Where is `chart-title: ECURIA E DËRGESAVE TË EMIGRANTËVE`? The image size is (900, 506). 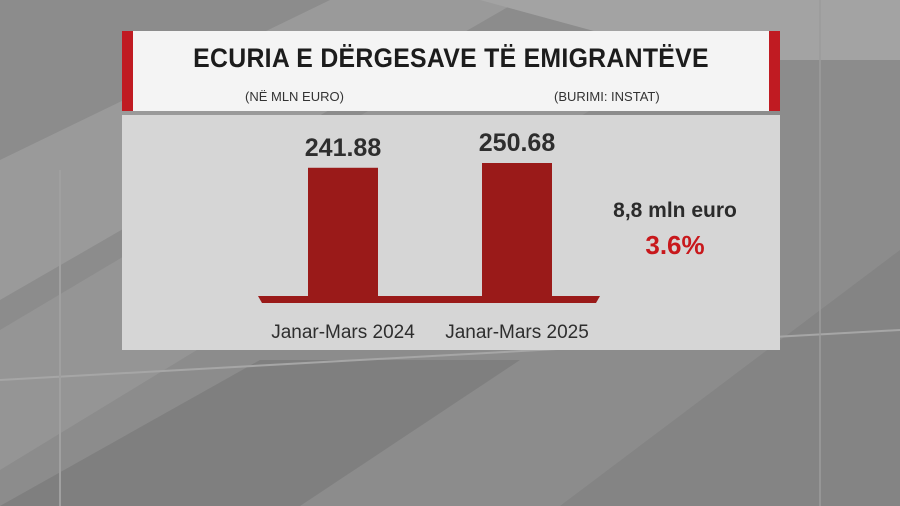 chart-title: ECURIA E DËRGESAVE TË EMIGRANTËVE is located at coordinates (451, 58).